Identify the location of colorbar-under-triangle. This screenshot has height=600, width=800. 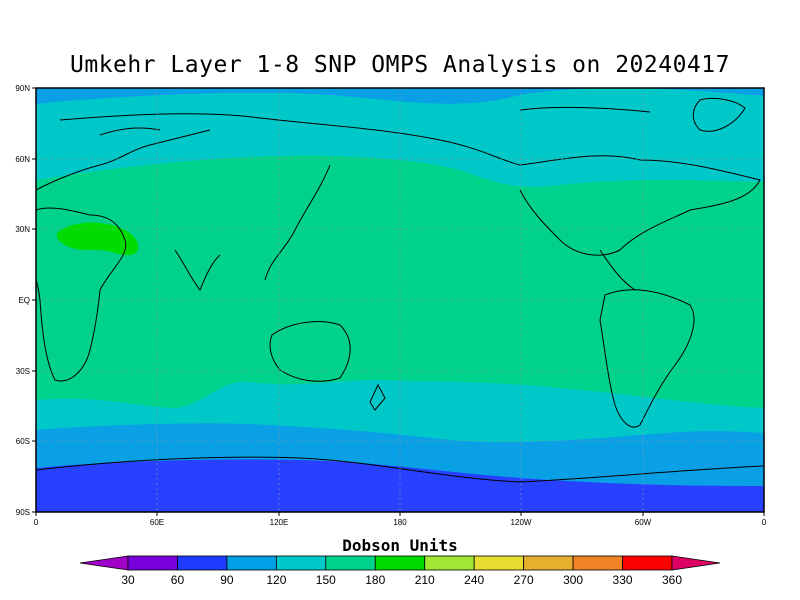
(104, 563).